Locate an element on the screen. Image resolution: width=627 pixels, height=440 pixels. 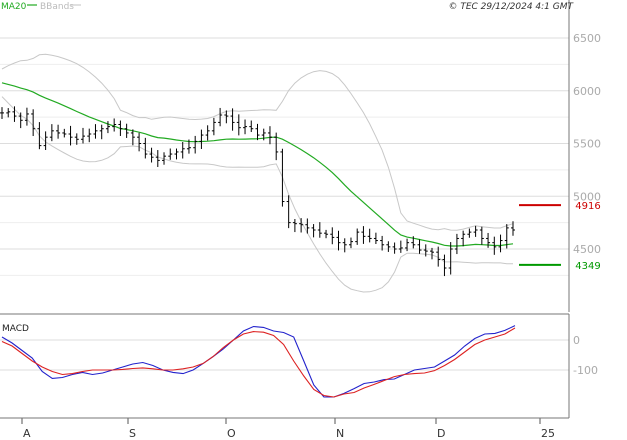
macd-gridlines is located at coordinates (284, 355).